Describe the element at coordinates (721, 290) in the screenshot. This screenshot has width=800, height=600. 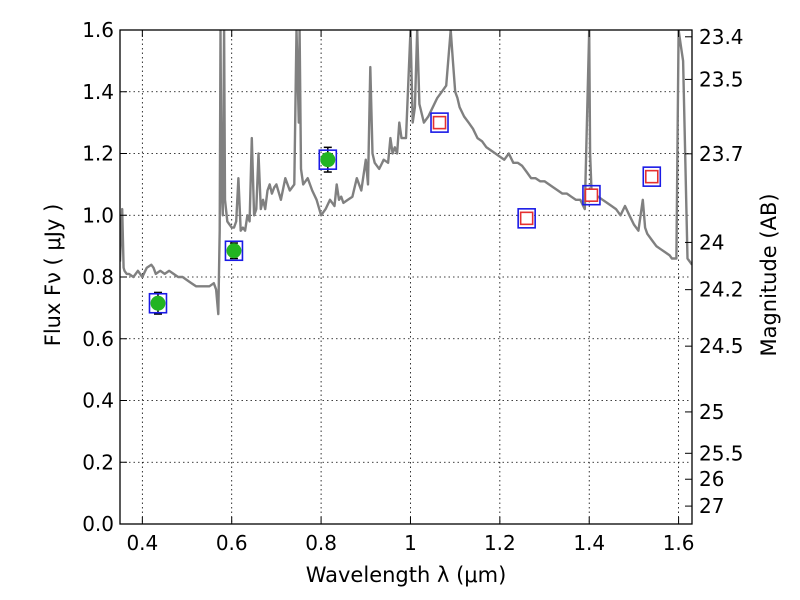
I see `right-tick-label: 24.2` at that location.